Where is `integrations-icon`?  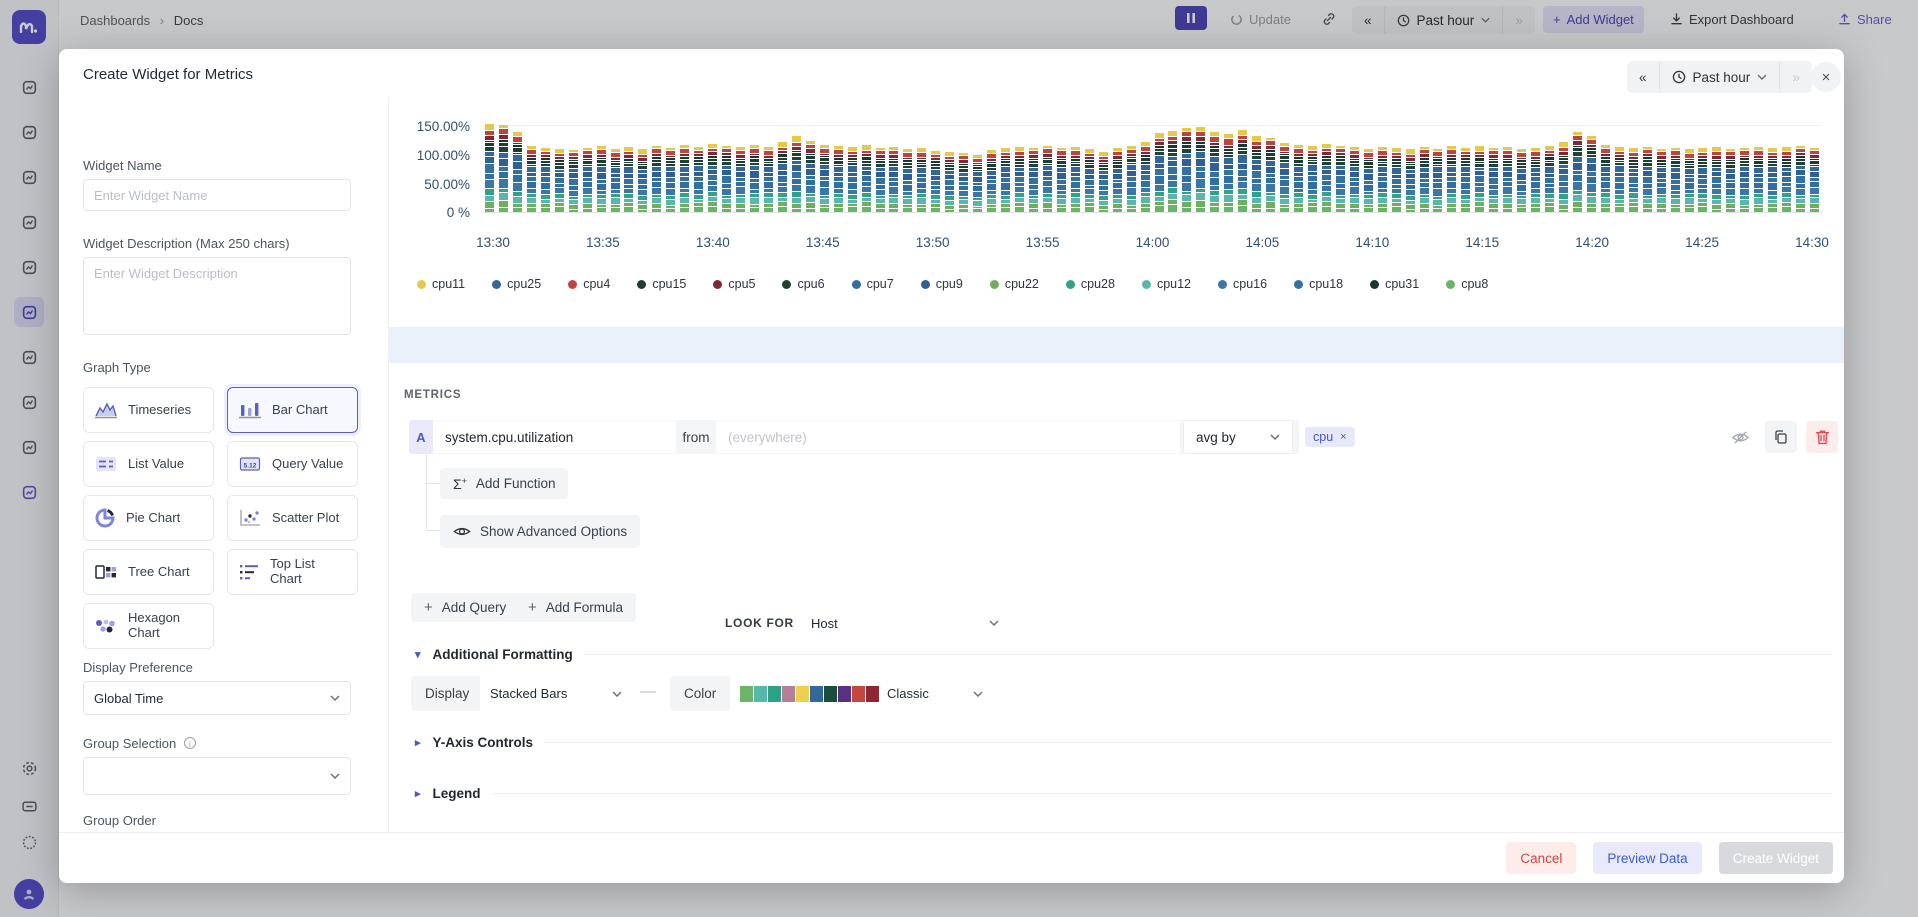 integrations-icon is located at coordinates (29, 492).